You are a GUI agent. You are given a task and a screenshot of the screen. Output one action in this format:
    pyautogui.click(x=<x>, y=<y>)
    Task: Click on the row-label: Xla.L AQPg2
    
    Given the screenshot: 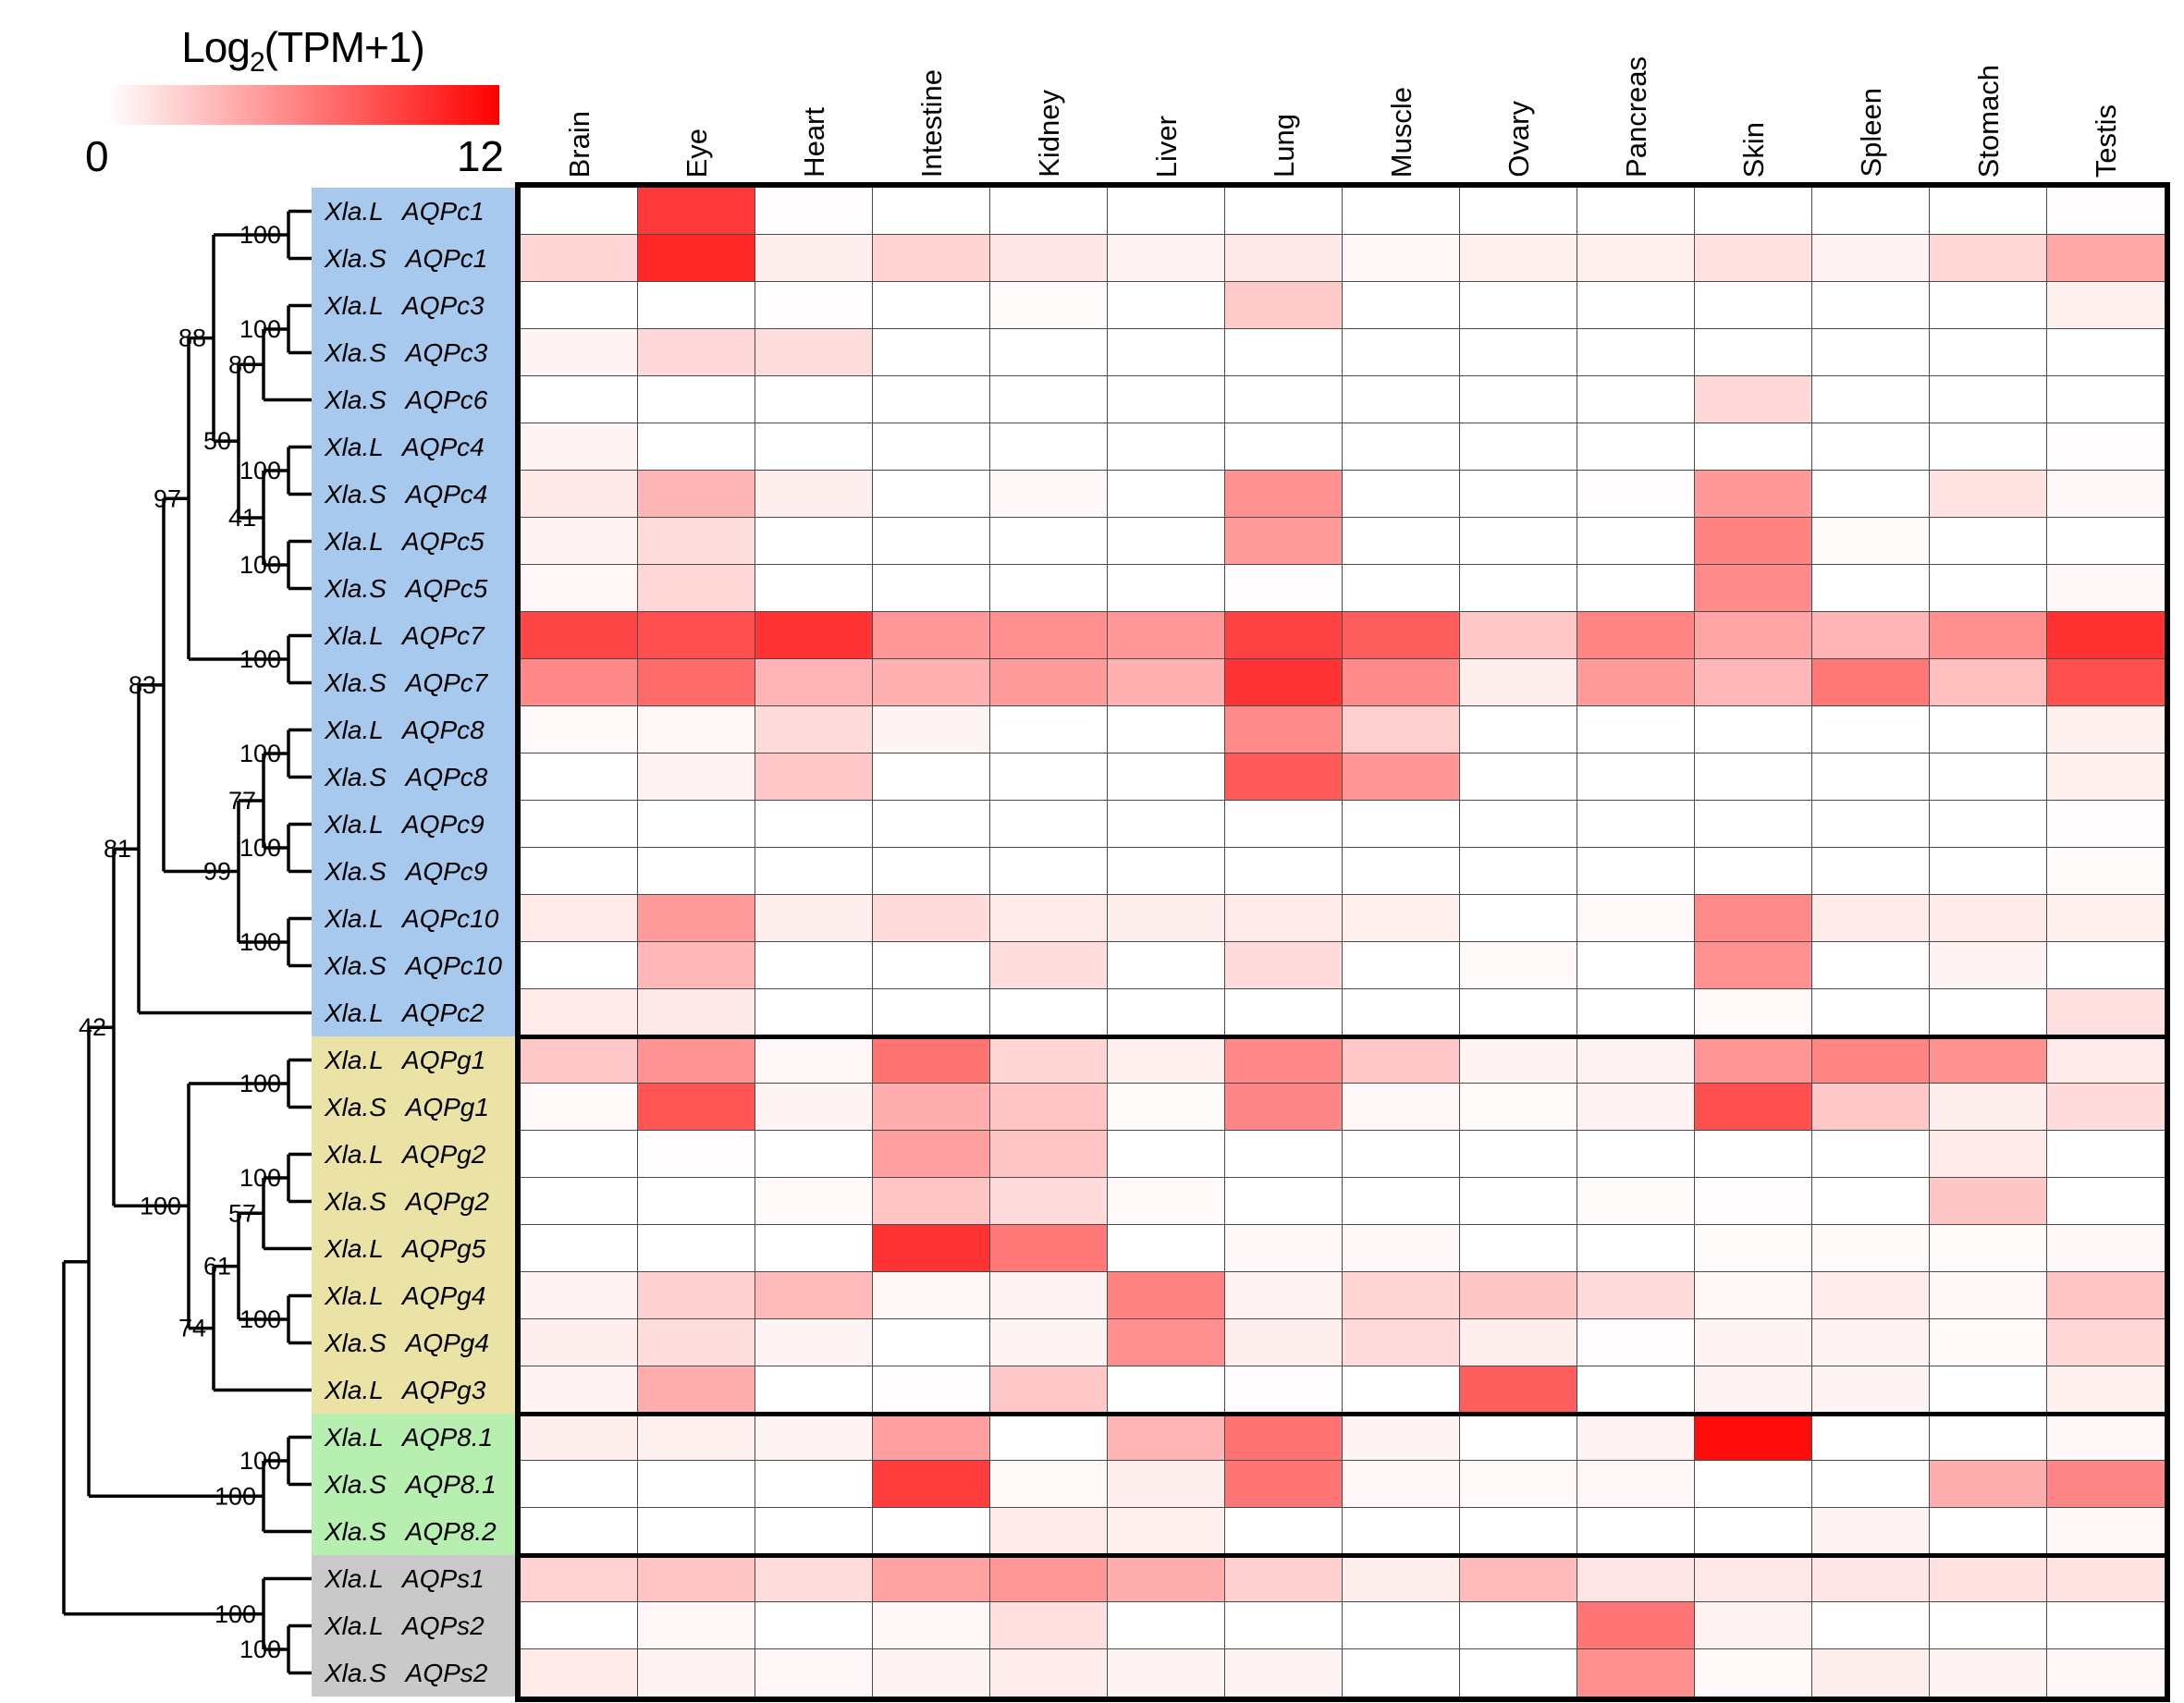 What is the action you would take?
    pyautogui.click(x=405, y=1154)
    